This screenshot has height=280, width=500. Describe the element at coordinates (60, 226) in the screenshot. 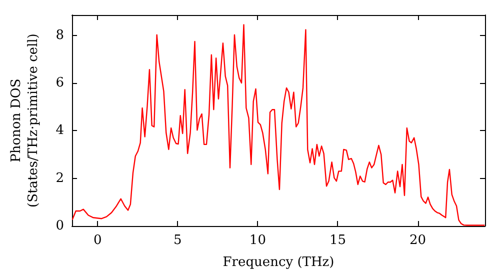

I see `y-tick-label: 0` at that location.